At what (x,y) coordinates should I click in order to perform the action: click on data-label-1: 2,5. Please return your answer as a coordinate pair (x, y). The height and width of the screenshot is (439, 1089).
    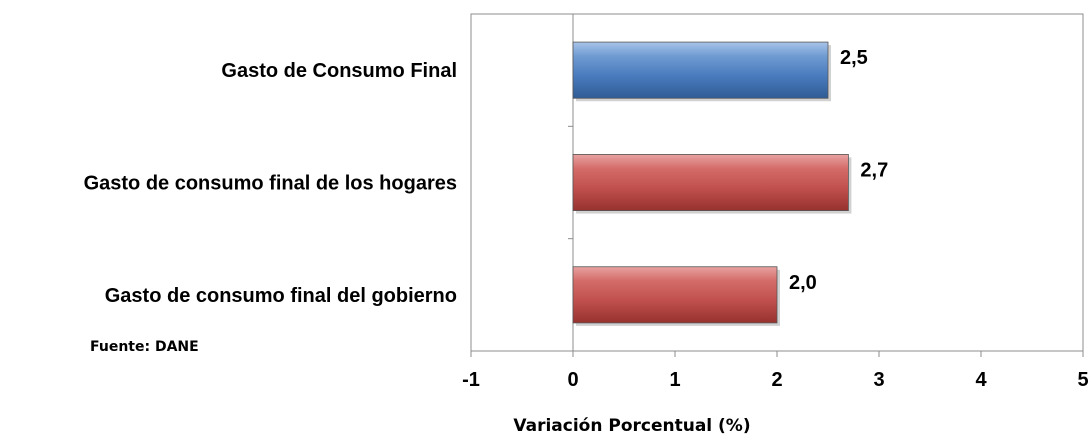
    Looking at the image, I should click on (854, 58).